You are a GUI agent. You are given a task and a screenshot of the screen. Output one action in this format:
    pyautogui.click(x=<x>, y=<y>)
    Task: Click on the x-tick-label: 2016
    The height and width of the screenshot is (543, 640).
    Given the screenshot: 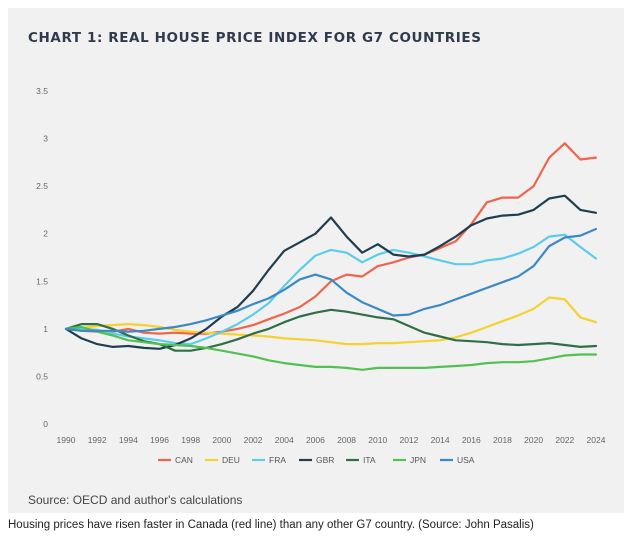 What is the action you would take?
    pyautogui.click(x=471, y=440)
    